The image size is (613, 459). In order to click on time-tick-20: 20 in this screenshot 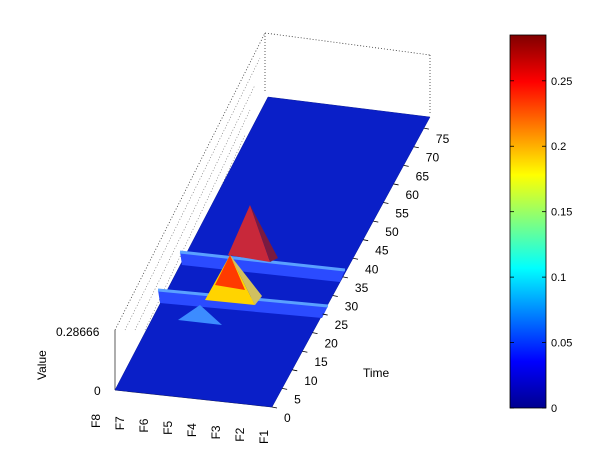, I will do `click(332, 344)`.